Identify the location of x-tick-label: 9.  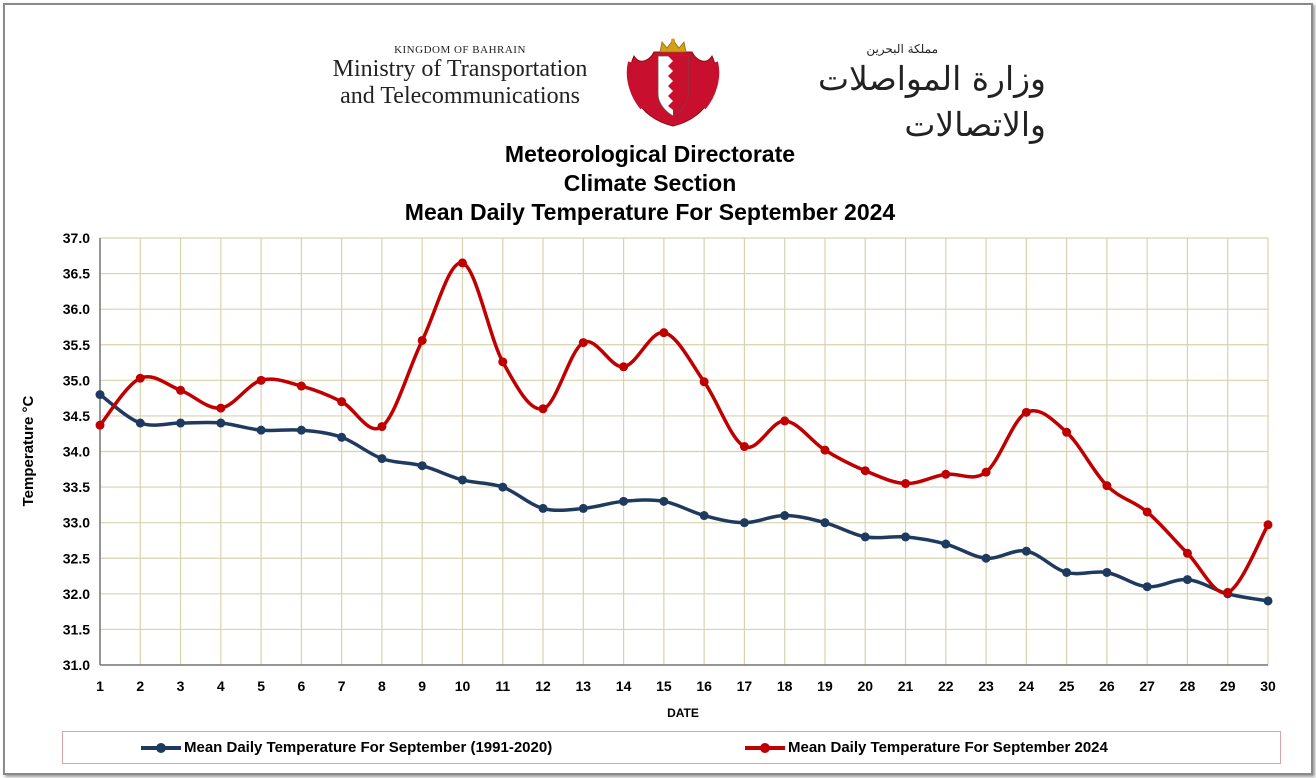
(422, 686).